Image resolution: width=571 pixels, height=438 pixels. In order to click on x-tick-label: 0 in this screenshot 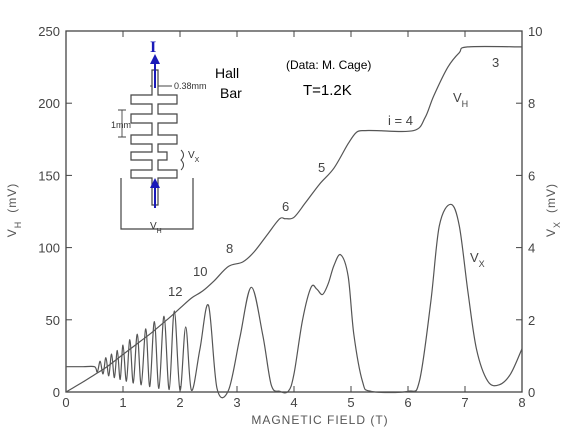, I will do `click(65, 402)`.